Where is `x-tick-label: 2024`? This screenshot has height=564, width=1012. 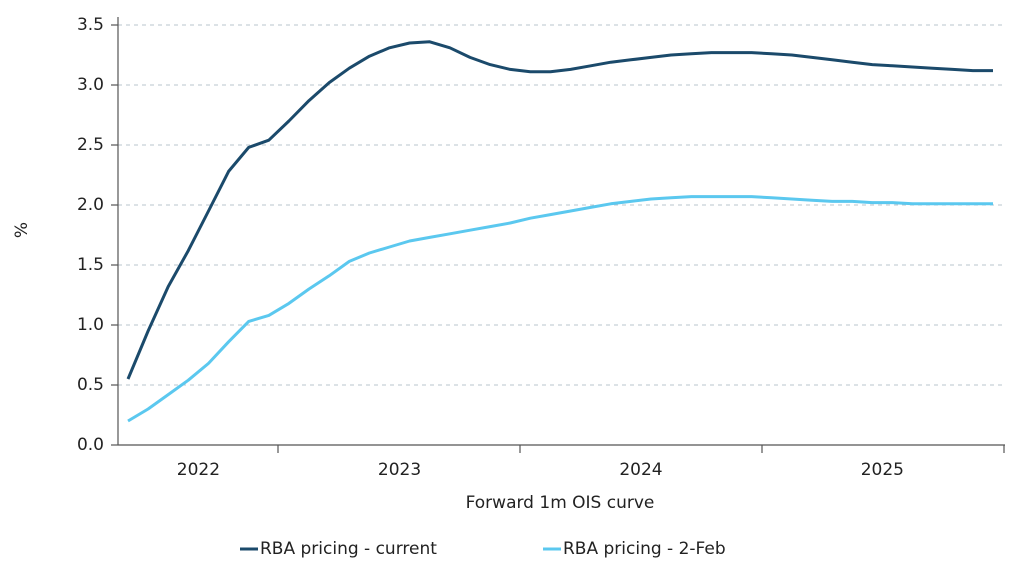
x-tick-label: 2024 is located at coordinates (640, 470).